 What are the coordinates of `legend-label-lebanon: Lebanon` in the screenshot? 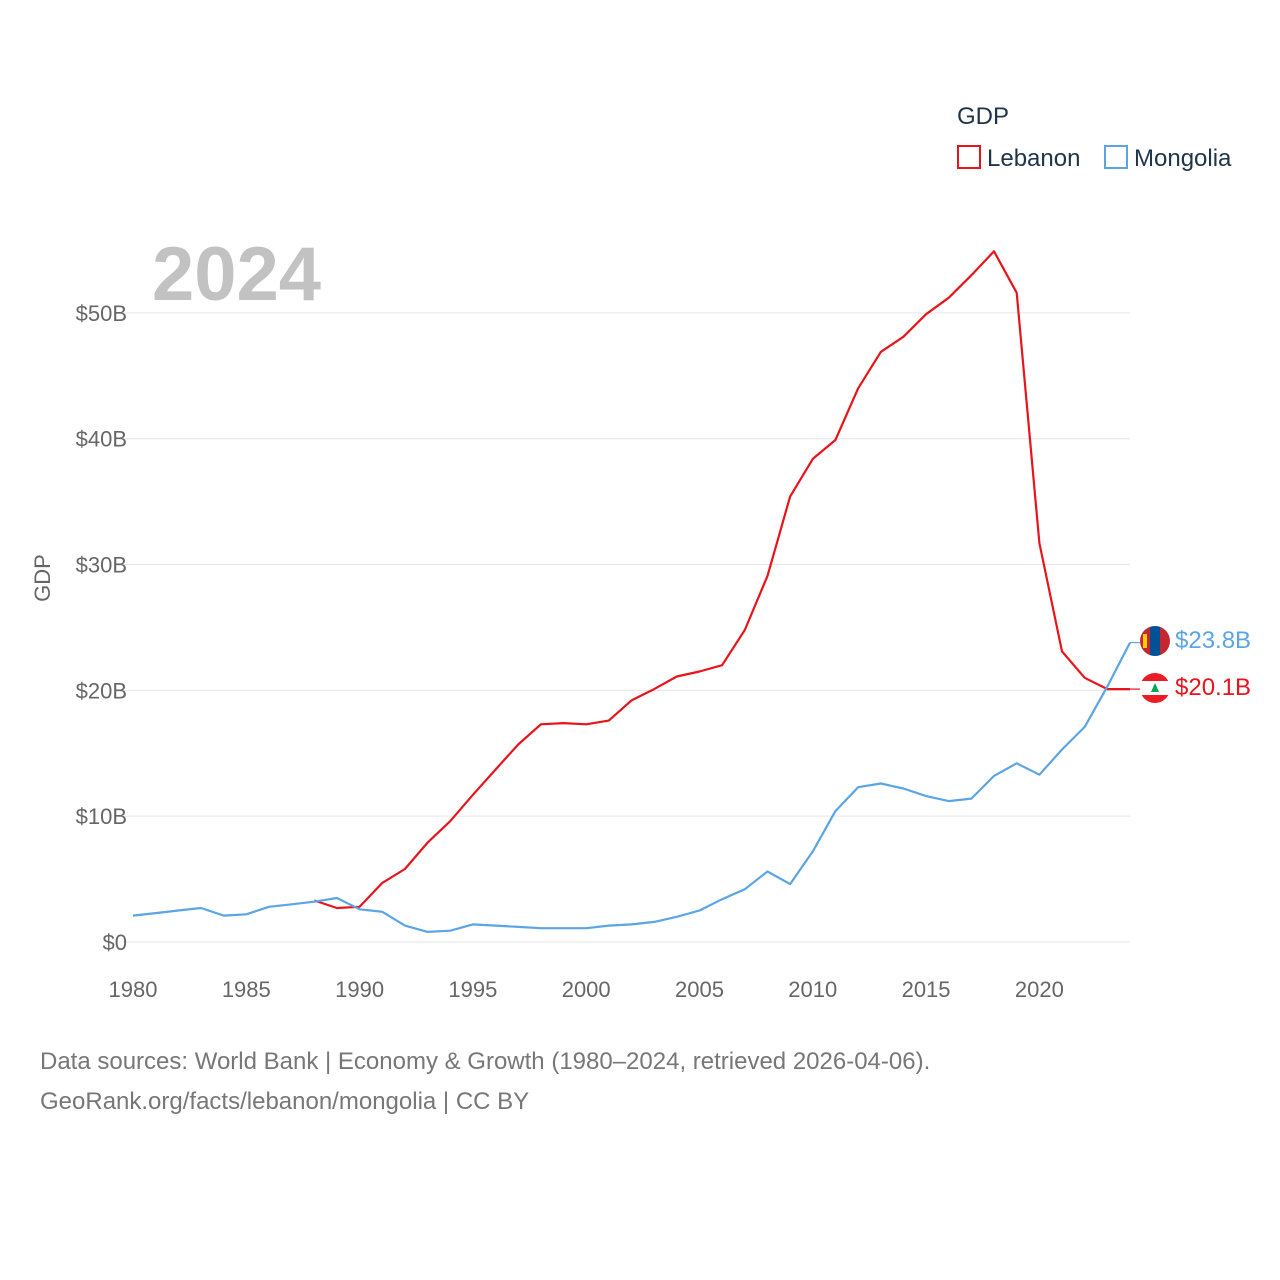 It's located at (1033, 158).